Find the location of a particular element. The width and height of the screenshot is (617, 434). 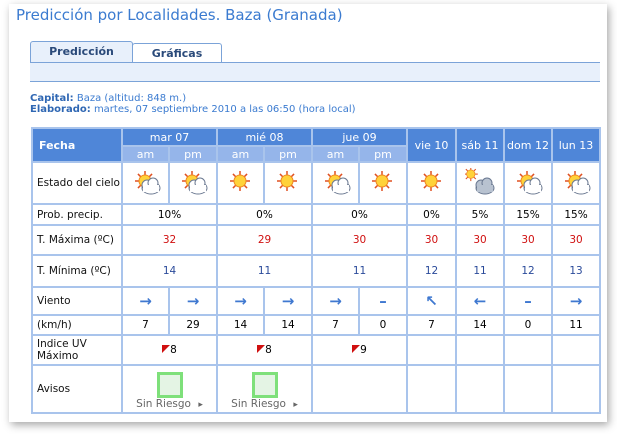

day-header: lun 13 is located at coordinates (576, 145).